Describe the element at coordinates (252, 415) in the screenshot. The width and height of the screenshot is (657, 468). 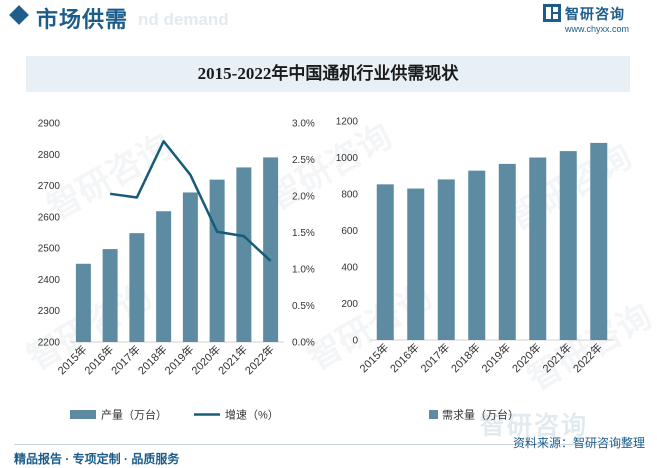
I see `legend-growth-label: 增速（%）` at that location.